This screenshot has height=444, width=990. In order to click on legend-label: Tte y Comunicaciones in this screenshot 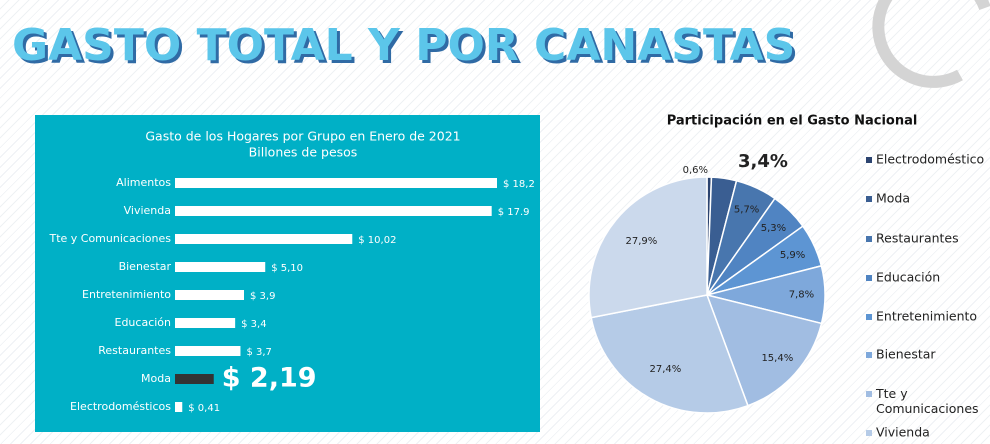, I will do `click(927, 401)`.